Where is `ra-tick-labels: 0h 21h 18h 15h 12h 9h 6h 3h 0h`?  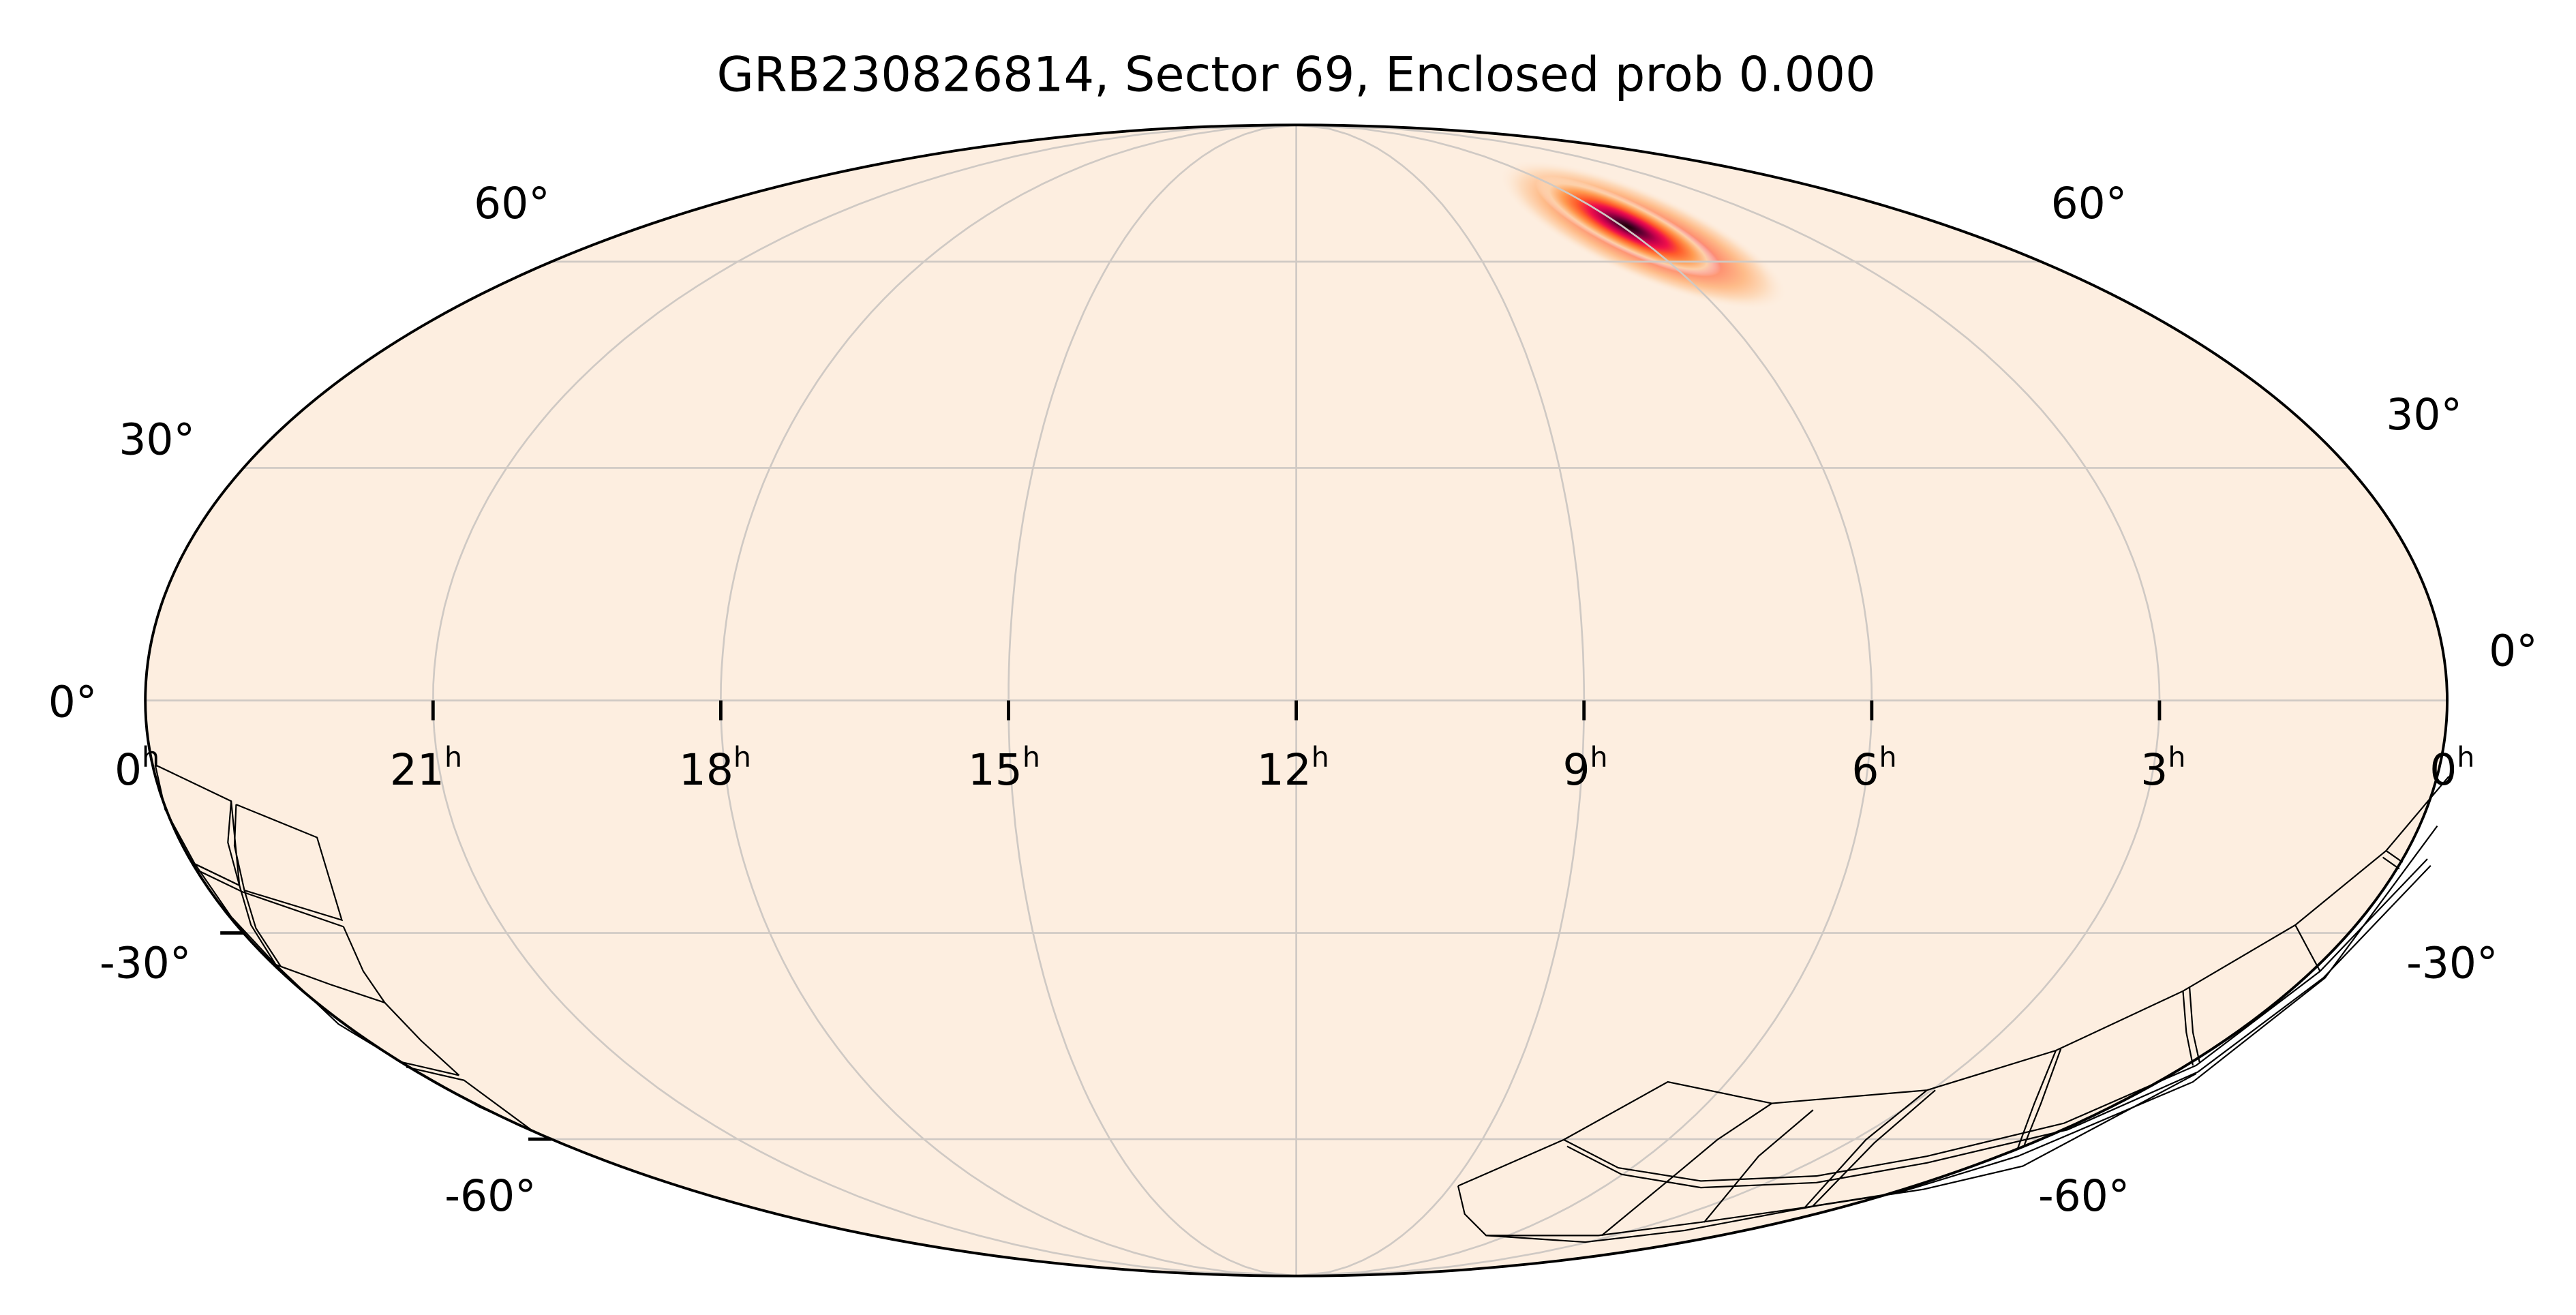 ra-tick-labels: 0h 21h 18h 15h 12h 9h 6h 3h 0h is located at coordinates (1294, 767).